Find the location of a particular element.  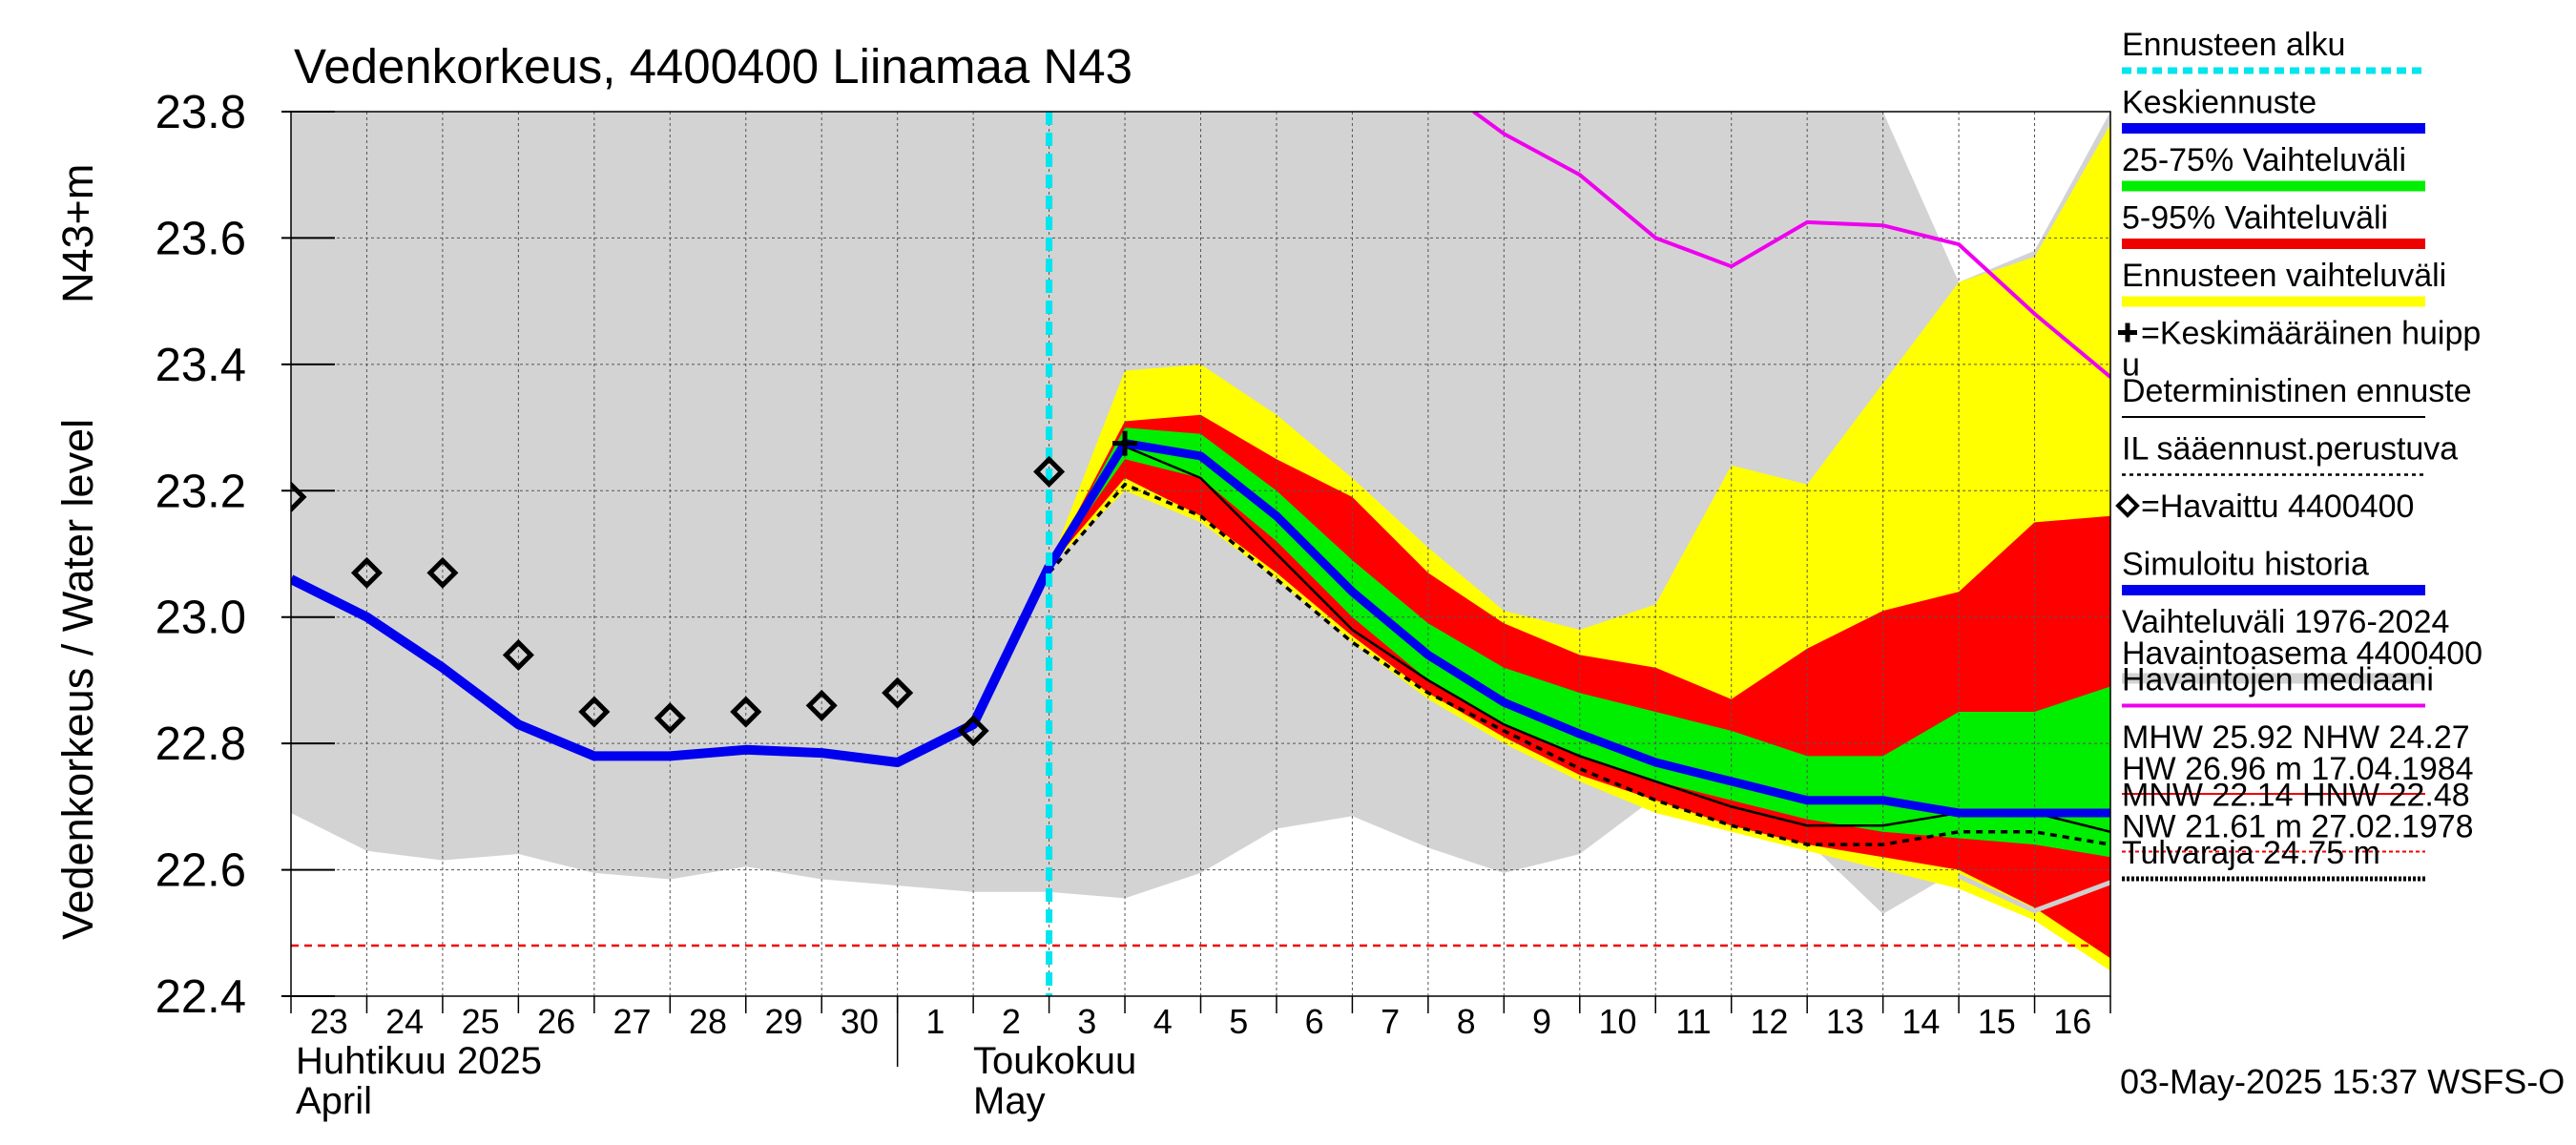

mean-forecast-line is located at coordinates (1577, 628).